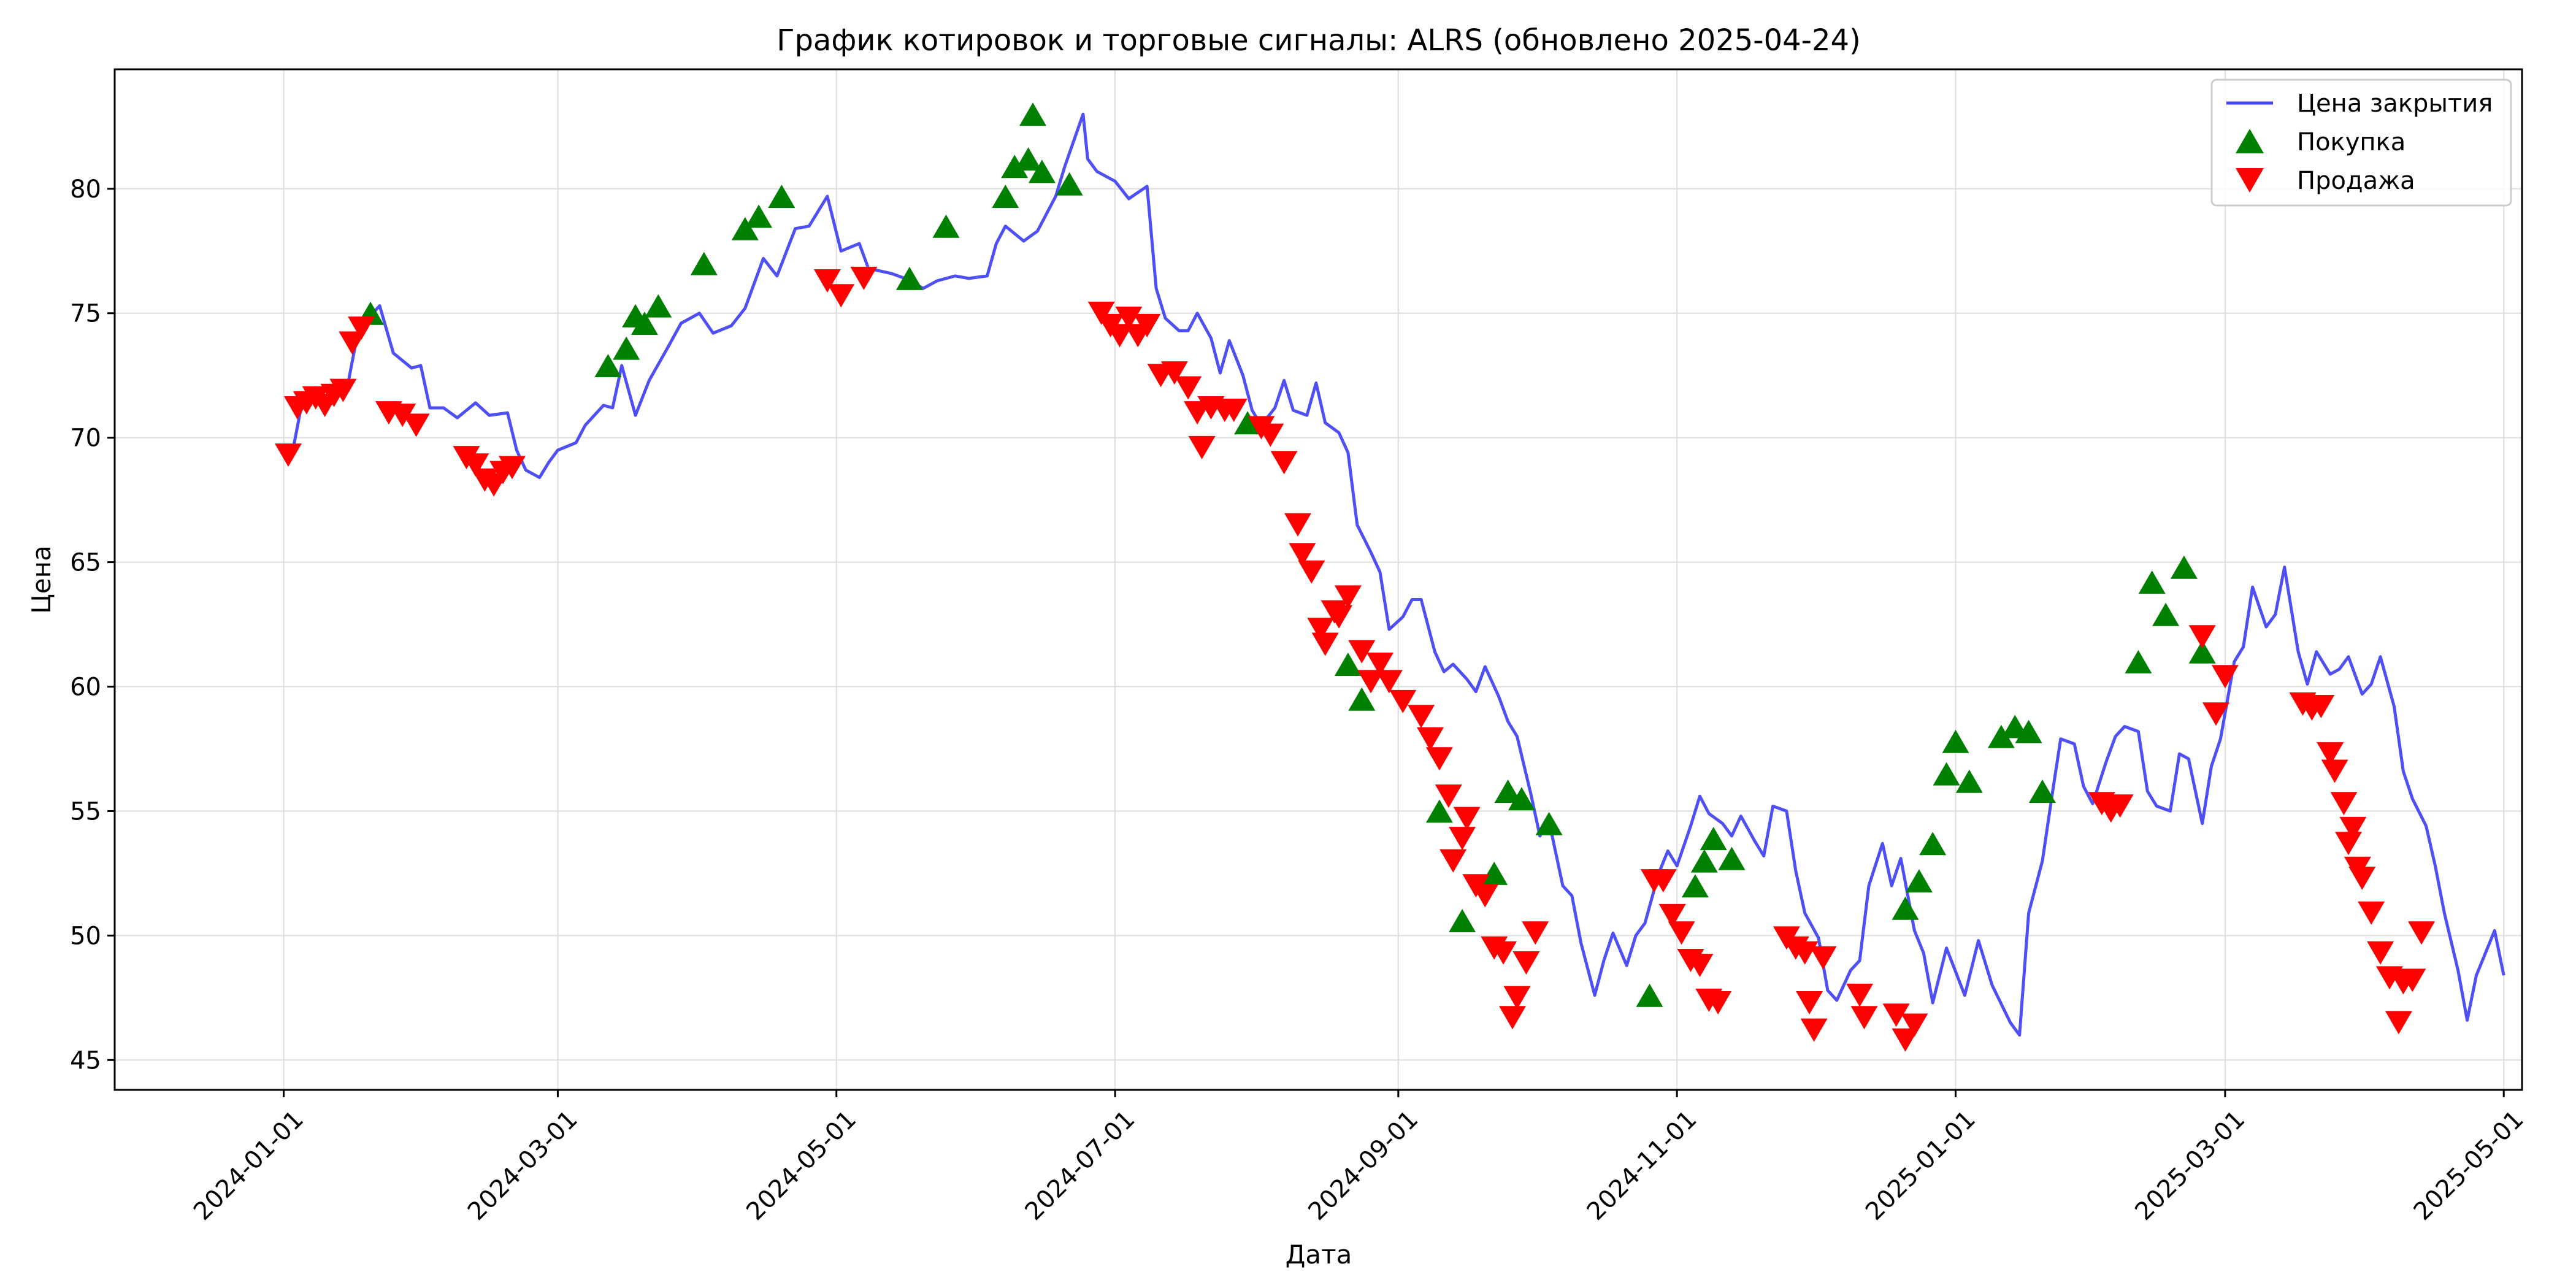 Image resolution: width=2576 pixels, height=1288 pixels. Describe the element at coordinates (2356, 181) in the screenshot. I see `legend-label-sell: Продажа` at that location.